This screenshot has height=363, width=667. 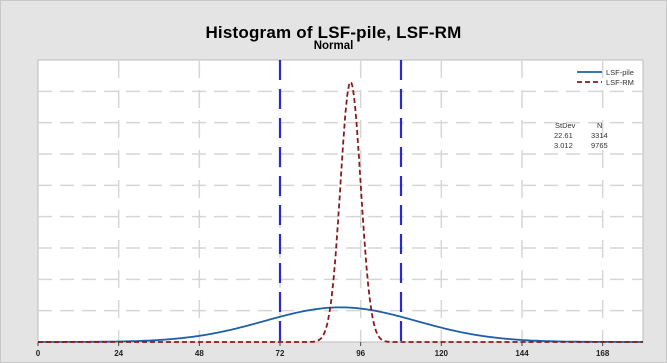 What do you see at coordinates (599, 145) in the screenshot?
I see `stats-cell: 9765` at bounding box center [599, 145].